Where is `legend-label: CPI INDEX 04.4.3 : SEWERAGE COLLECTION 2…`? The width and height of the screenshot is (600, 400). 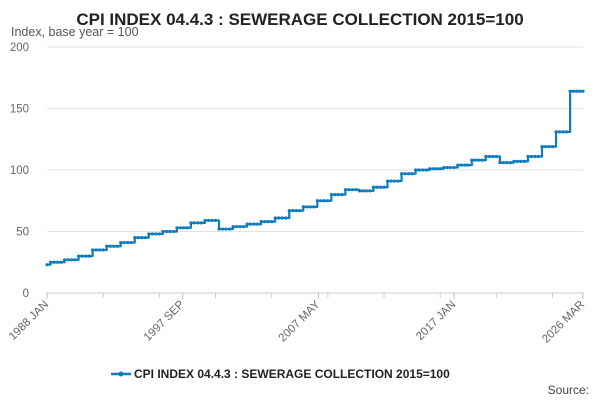 legend-label: CPI INDEX 04.4.3 : SEWERAGE COLLECTION 2… is located at coordinates (292, 374).